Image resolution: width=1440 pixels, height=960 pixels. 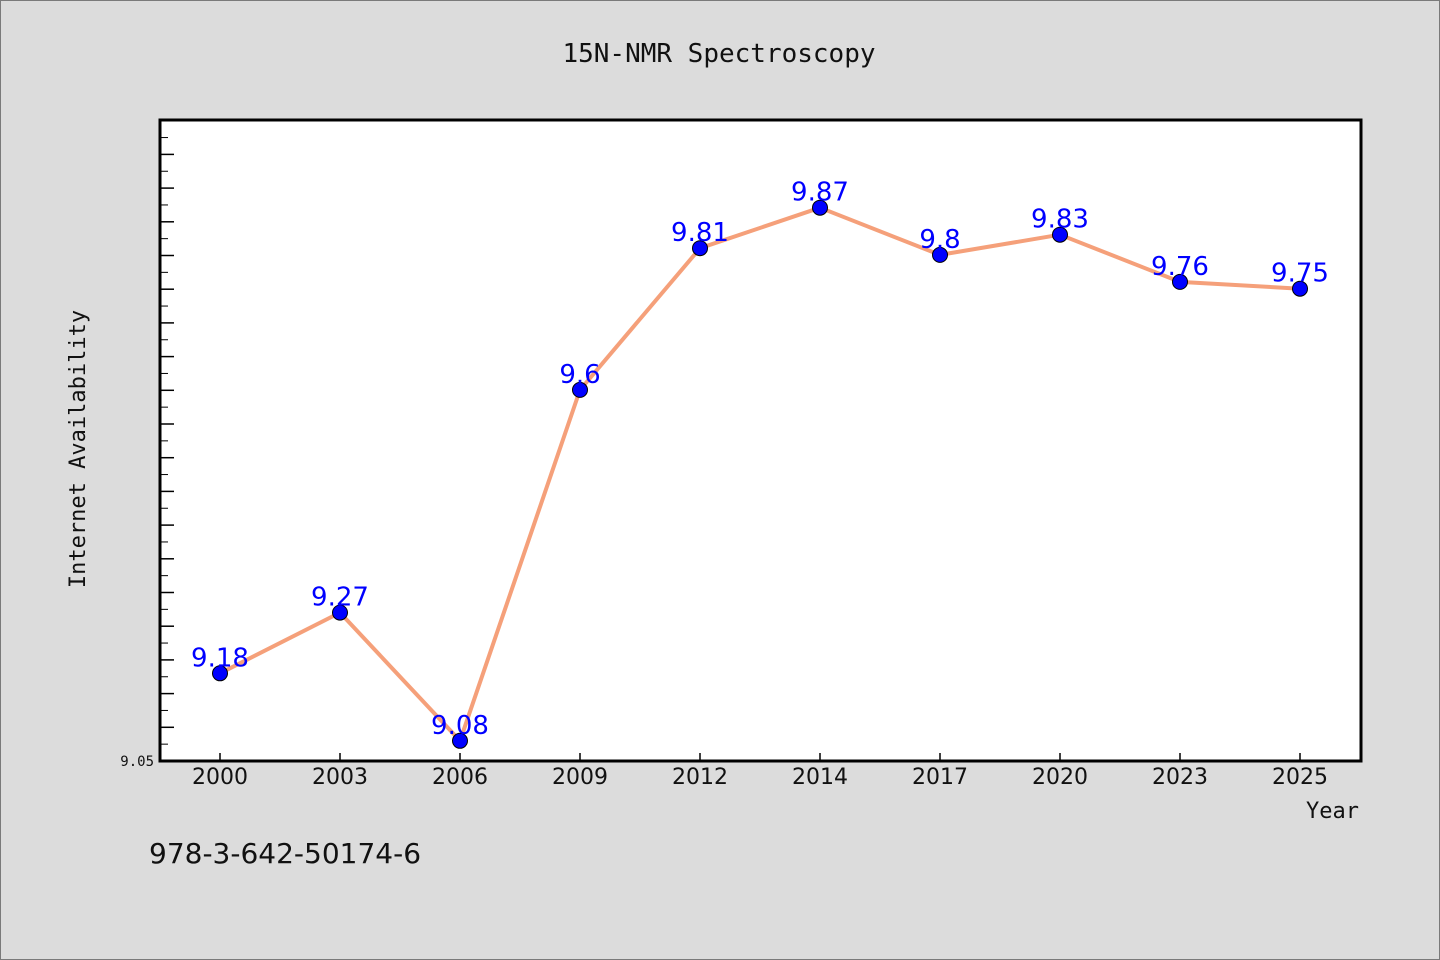 I want to click on isbn-footer: 978-3-642-50174-6, so click(x=285, y=853).